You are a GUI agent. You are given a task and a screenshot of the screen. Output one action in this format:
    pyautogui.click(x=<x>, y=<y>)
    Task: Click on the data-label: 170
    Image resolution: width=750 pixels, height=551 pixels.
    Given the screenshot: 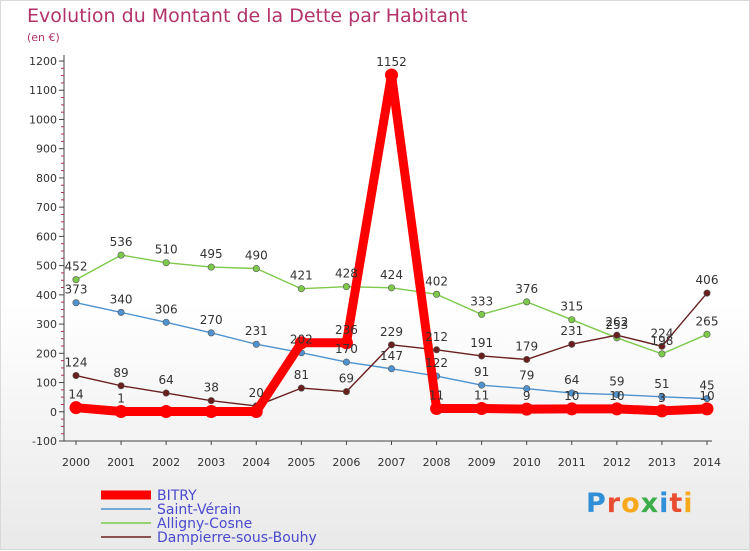 What is the action you would take?
    pyautogui.click(x=346, y=349)
    